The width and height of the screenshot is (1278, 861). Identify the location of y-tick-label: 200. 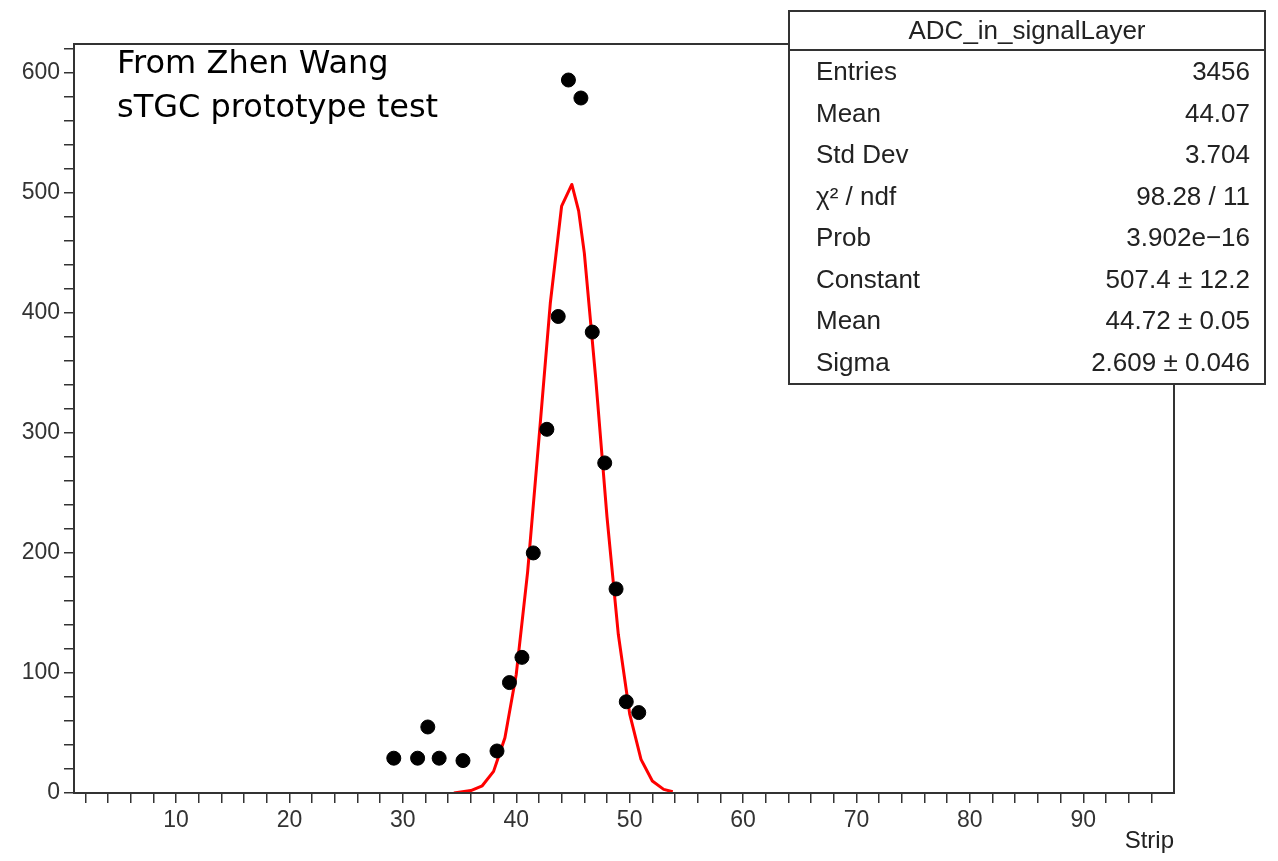
(40, 551).